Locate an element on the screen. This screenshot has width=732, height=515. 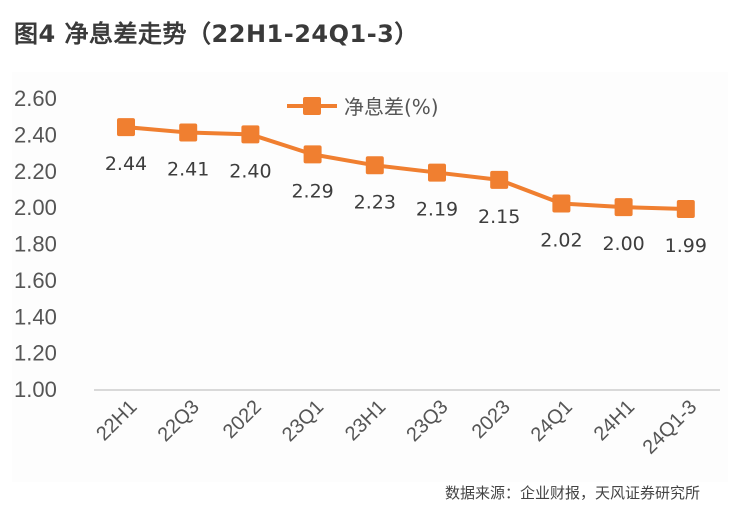
data-value-label: 2.02 is located at coordinates (561, 240).